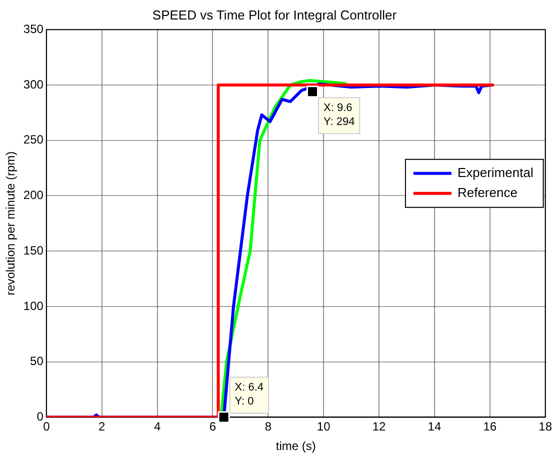  Describe the element at coordinates (102, 427) in the screenshot. I see `x-tick-label: 2` at that location.